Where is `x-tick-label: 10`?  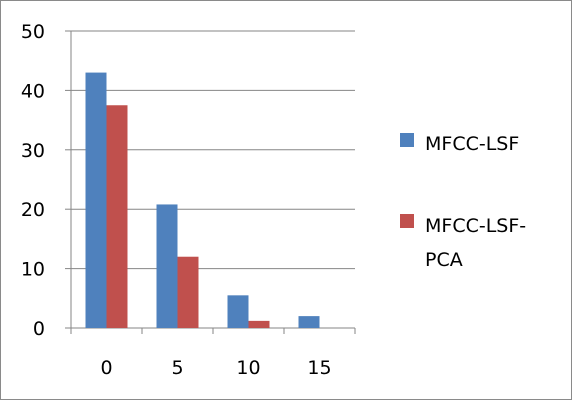 x-tick-label: 10 is located at coordinates (248, 368).